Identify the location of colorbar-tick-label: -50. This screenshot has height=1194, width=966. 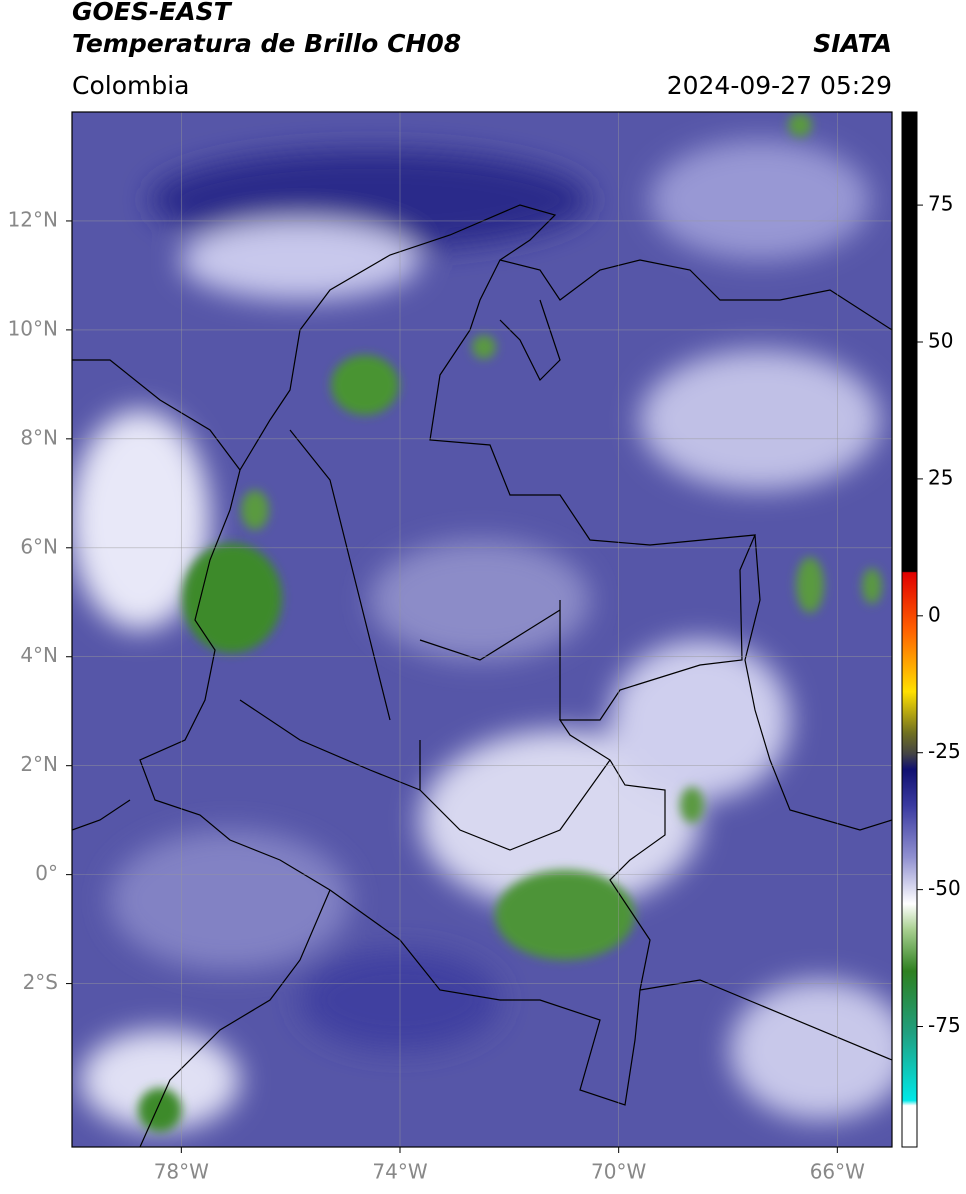
(944, 888).